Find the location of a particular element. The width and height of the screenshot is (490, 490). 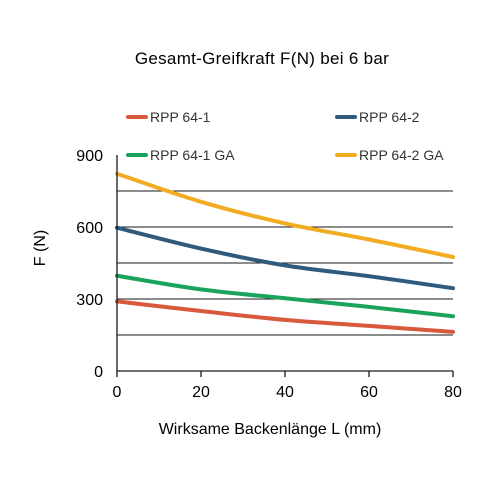

legend-label-rpp-64-1: RPP 64-1 is located at coordinates (180, 117).